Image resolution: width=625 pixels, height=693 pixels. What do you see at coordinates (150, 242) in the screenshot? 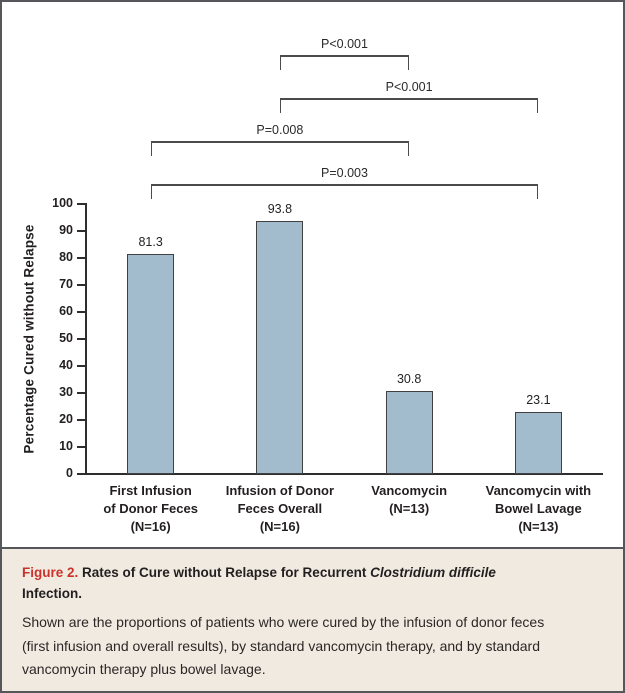
I see `bar-value-label: 81.3` at bounding box center [150, 242].